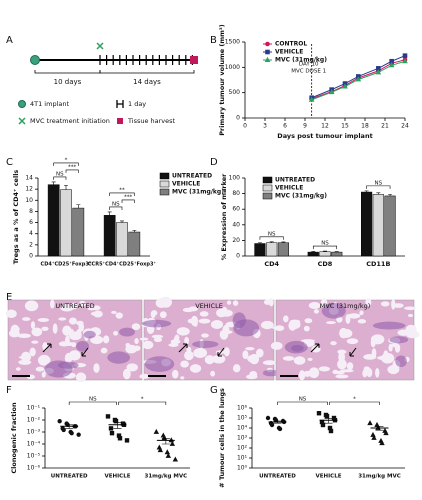 Image resolution: width=422 pixels, height=500 pixels. What do you see at coordinates (285, 126) in the screenshot?
I see `x-tick-label: 6` at bounding box center [285, 126].